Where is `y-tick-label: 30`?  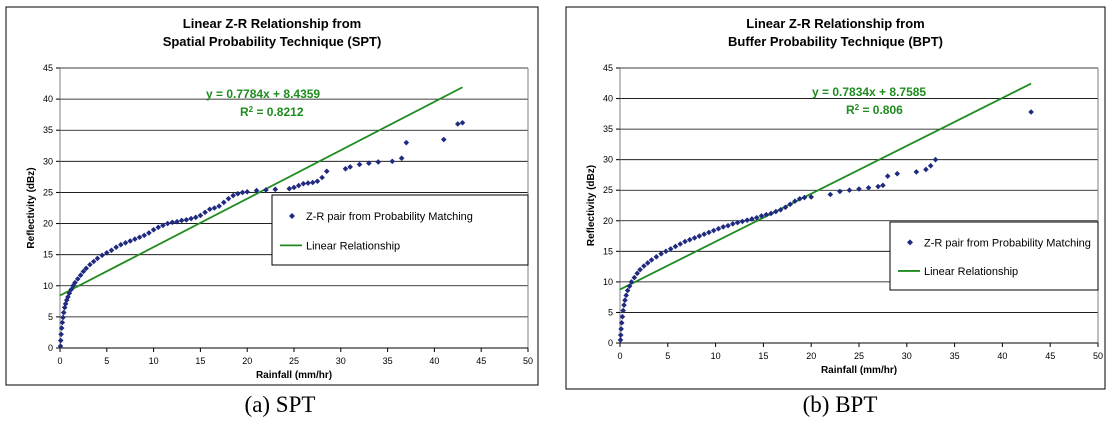 y-tick-label: 30 is located at coordinates (48, 161).